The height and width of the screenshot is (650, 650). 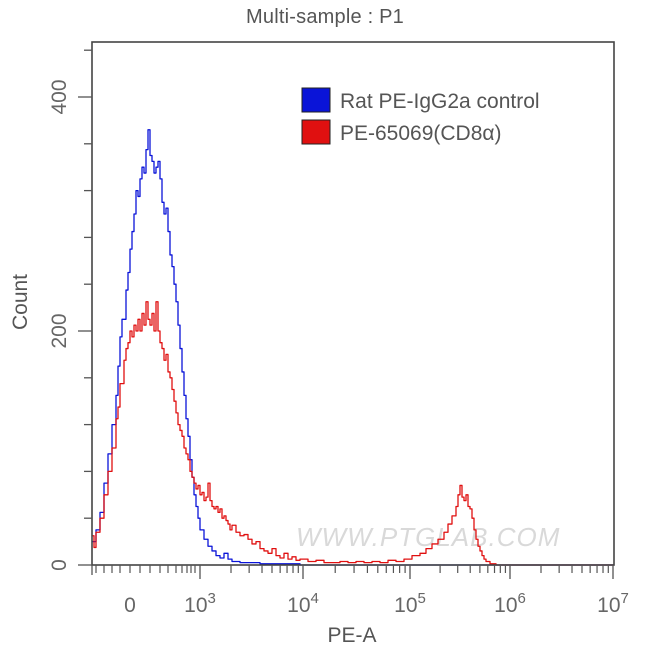 I want to click on legend-label-cd8: PE-65069(CD8α), so click(x=421, y=133).